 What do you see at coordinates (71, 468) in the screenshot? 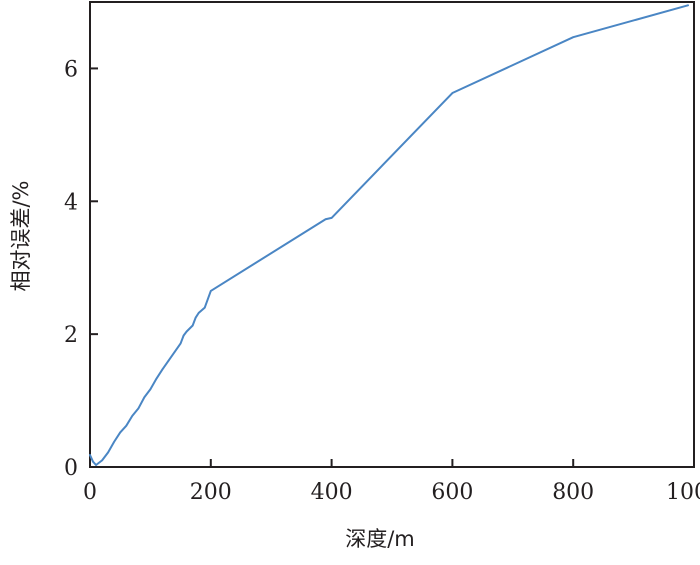
I see `y-tick-label: 0` at bounding box center [71, 468].